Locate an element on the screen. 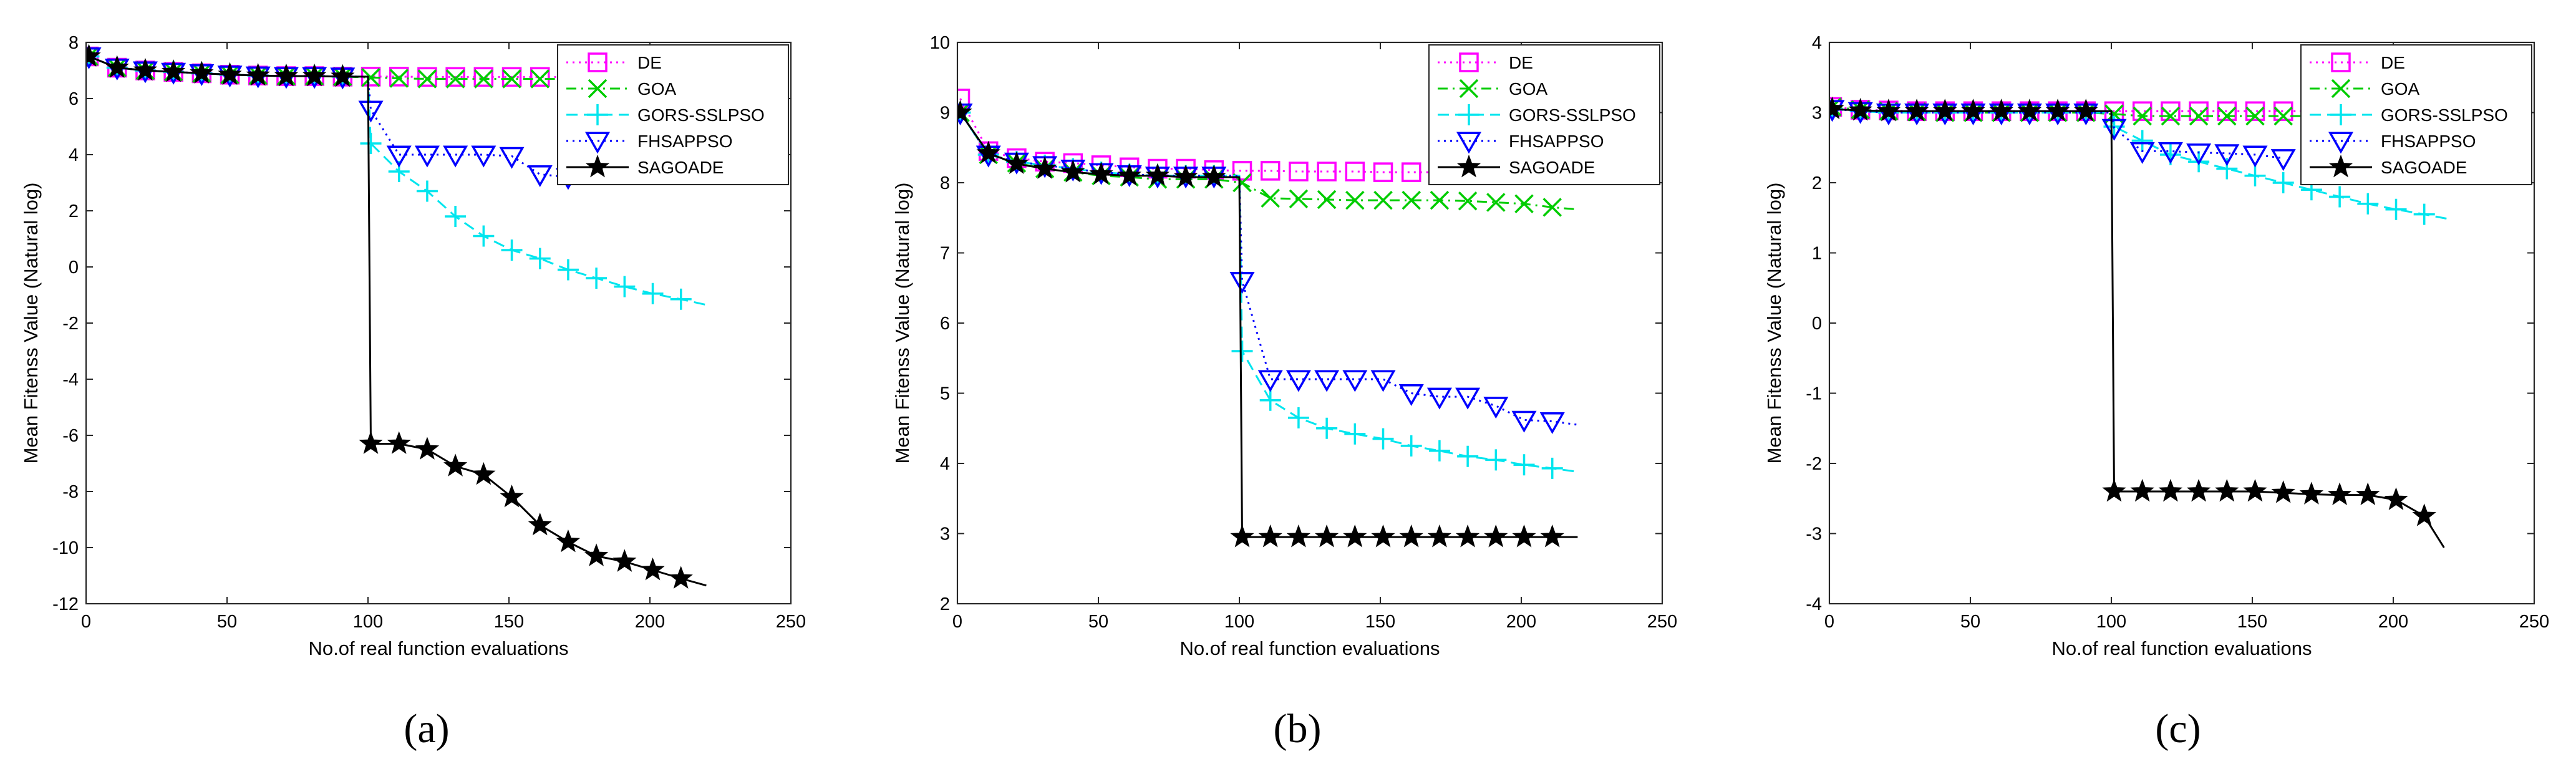 This screenshot has height=769, width=2576. y-tick-label: -8 is located at coordinates (70, 492).